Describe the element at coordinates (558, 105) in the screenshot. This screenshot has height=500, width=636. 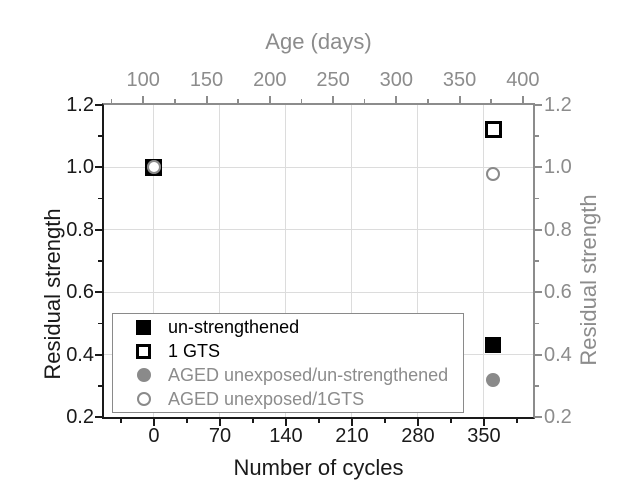
I see `right-axis-tick-label: 1.2` at that location.